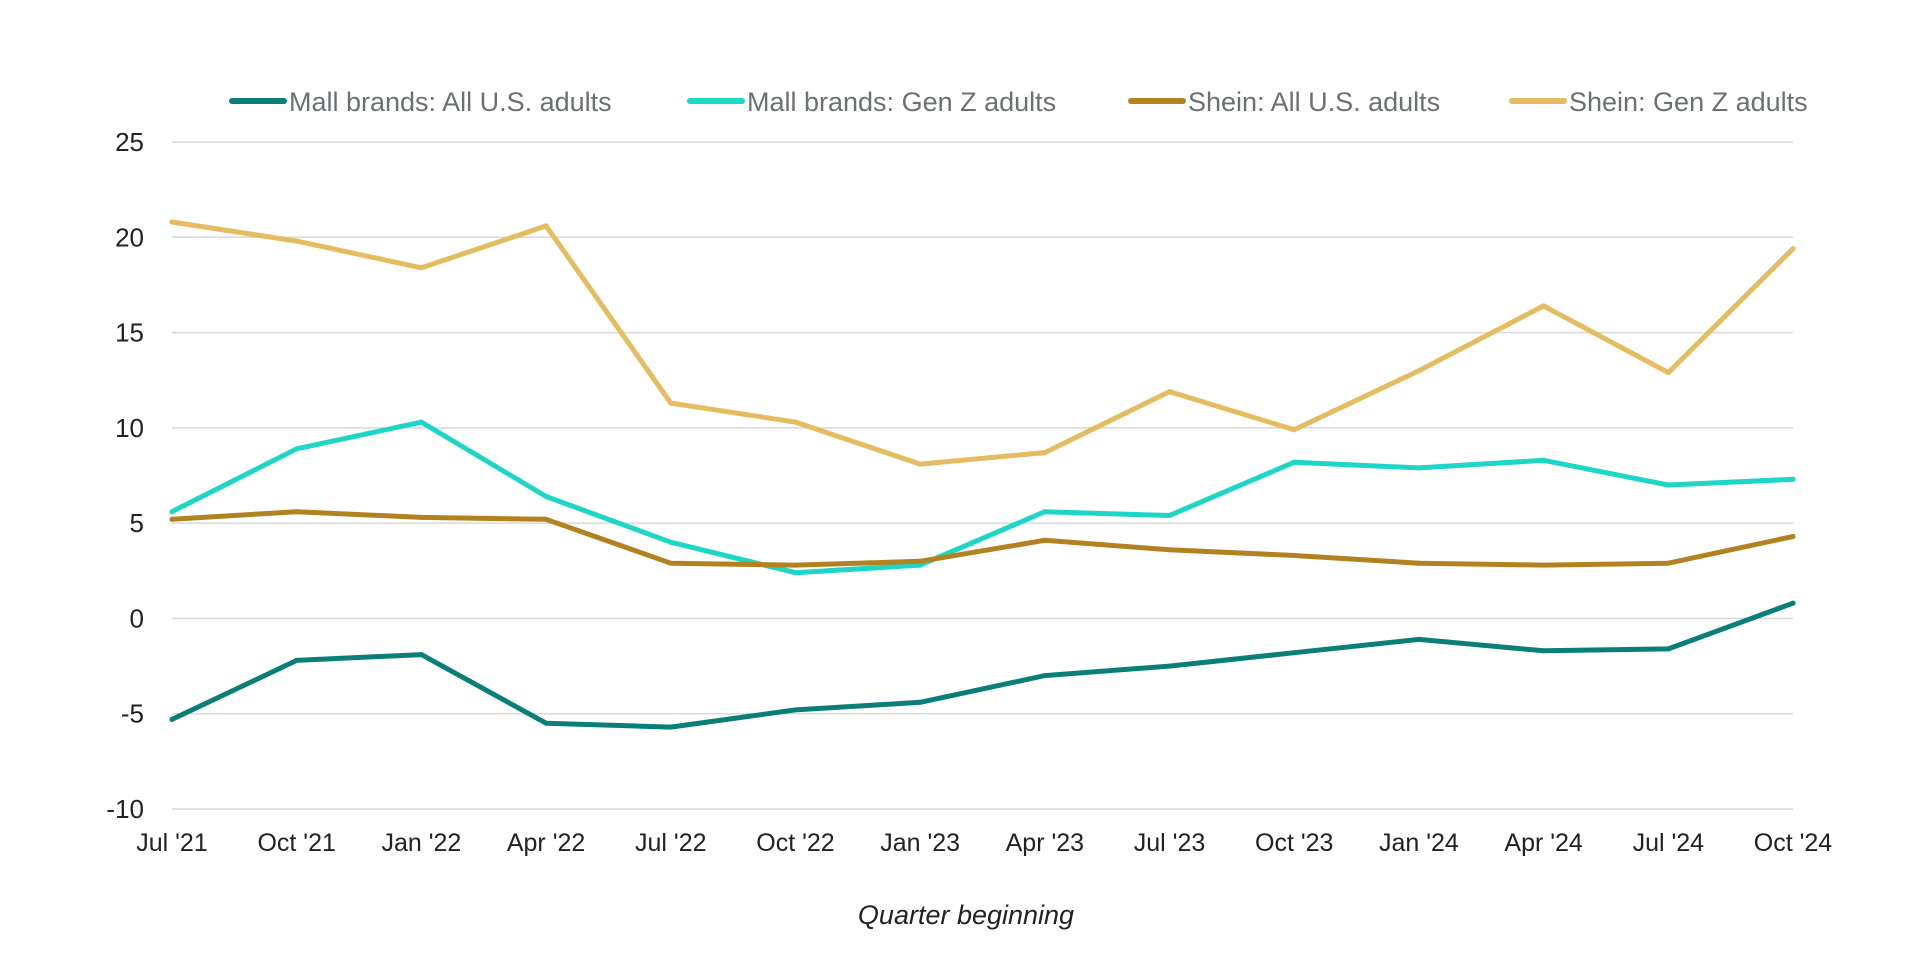  Describe the element at coordinates (1294, 843) in the screenshot. I see `x-tick-label: Oct '23` at that location.